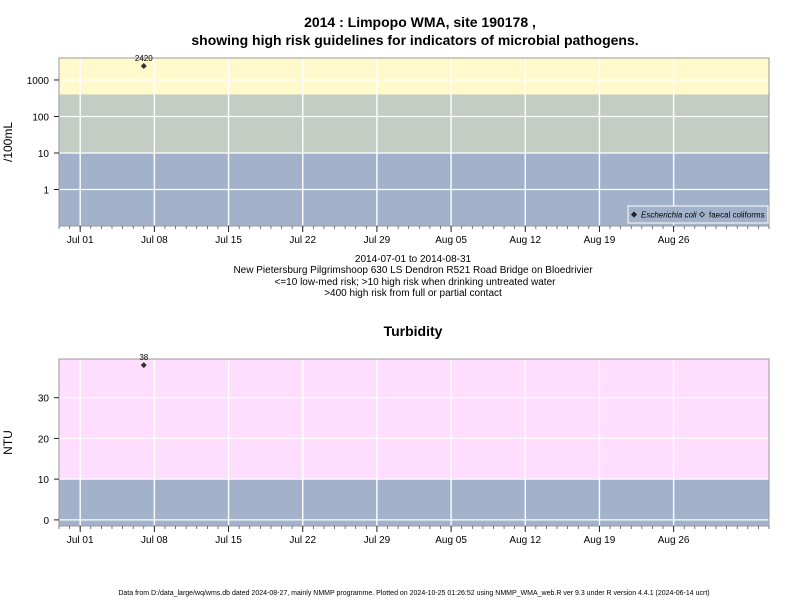 The image size is (800, 605). I want to click on y-tick-label: 100, so click(40, 117).